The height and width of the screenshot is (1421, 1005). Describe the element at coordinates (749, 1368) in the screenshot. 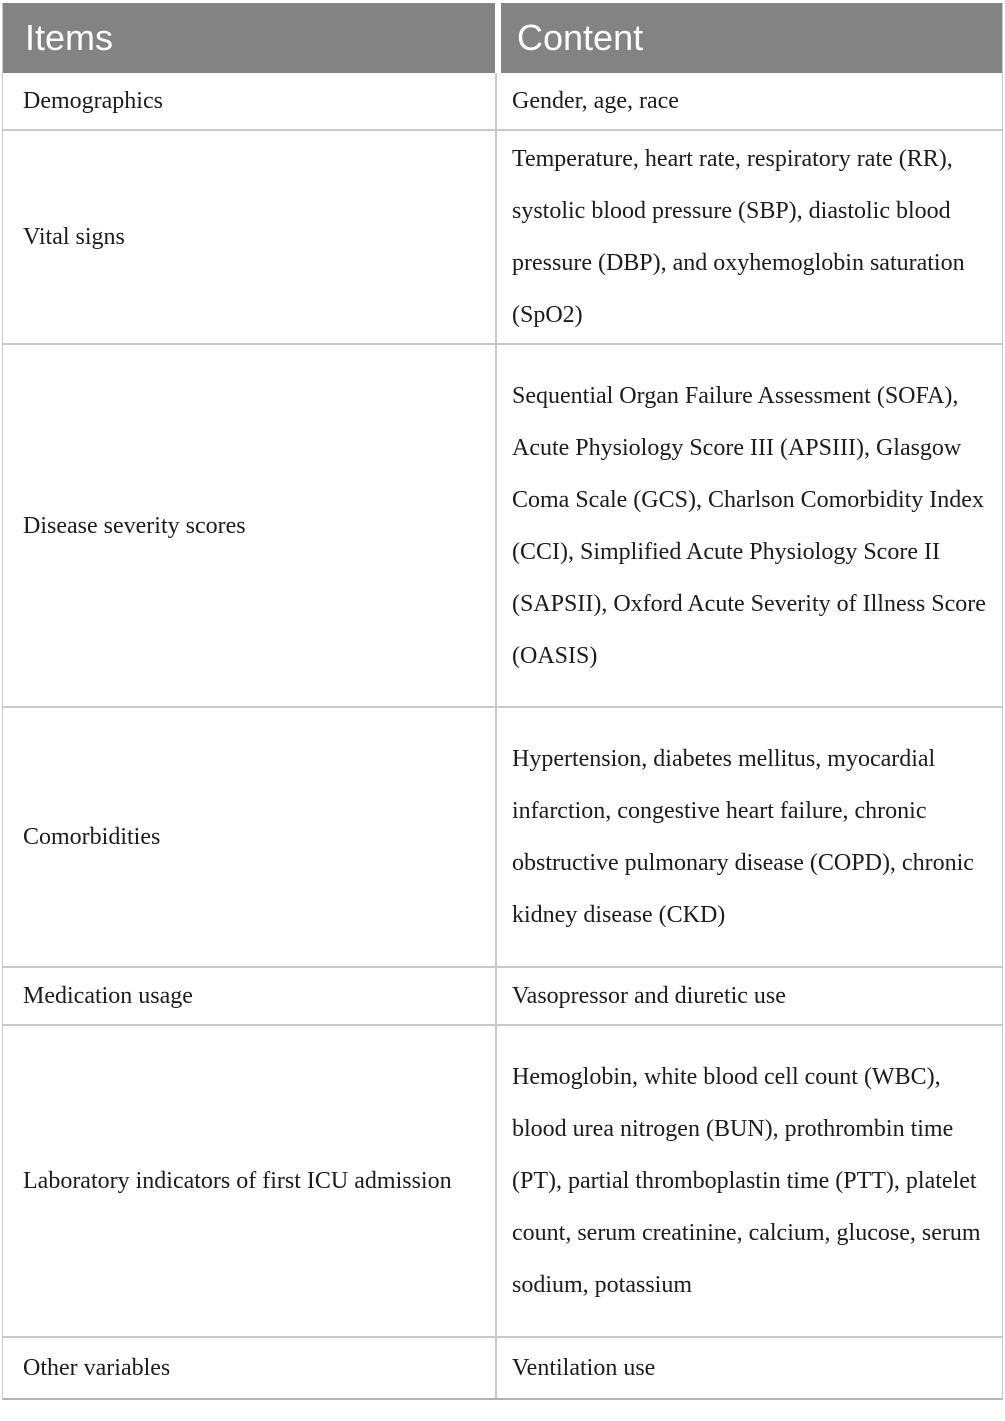

I see `content-cell: Ventilation use` at that location.